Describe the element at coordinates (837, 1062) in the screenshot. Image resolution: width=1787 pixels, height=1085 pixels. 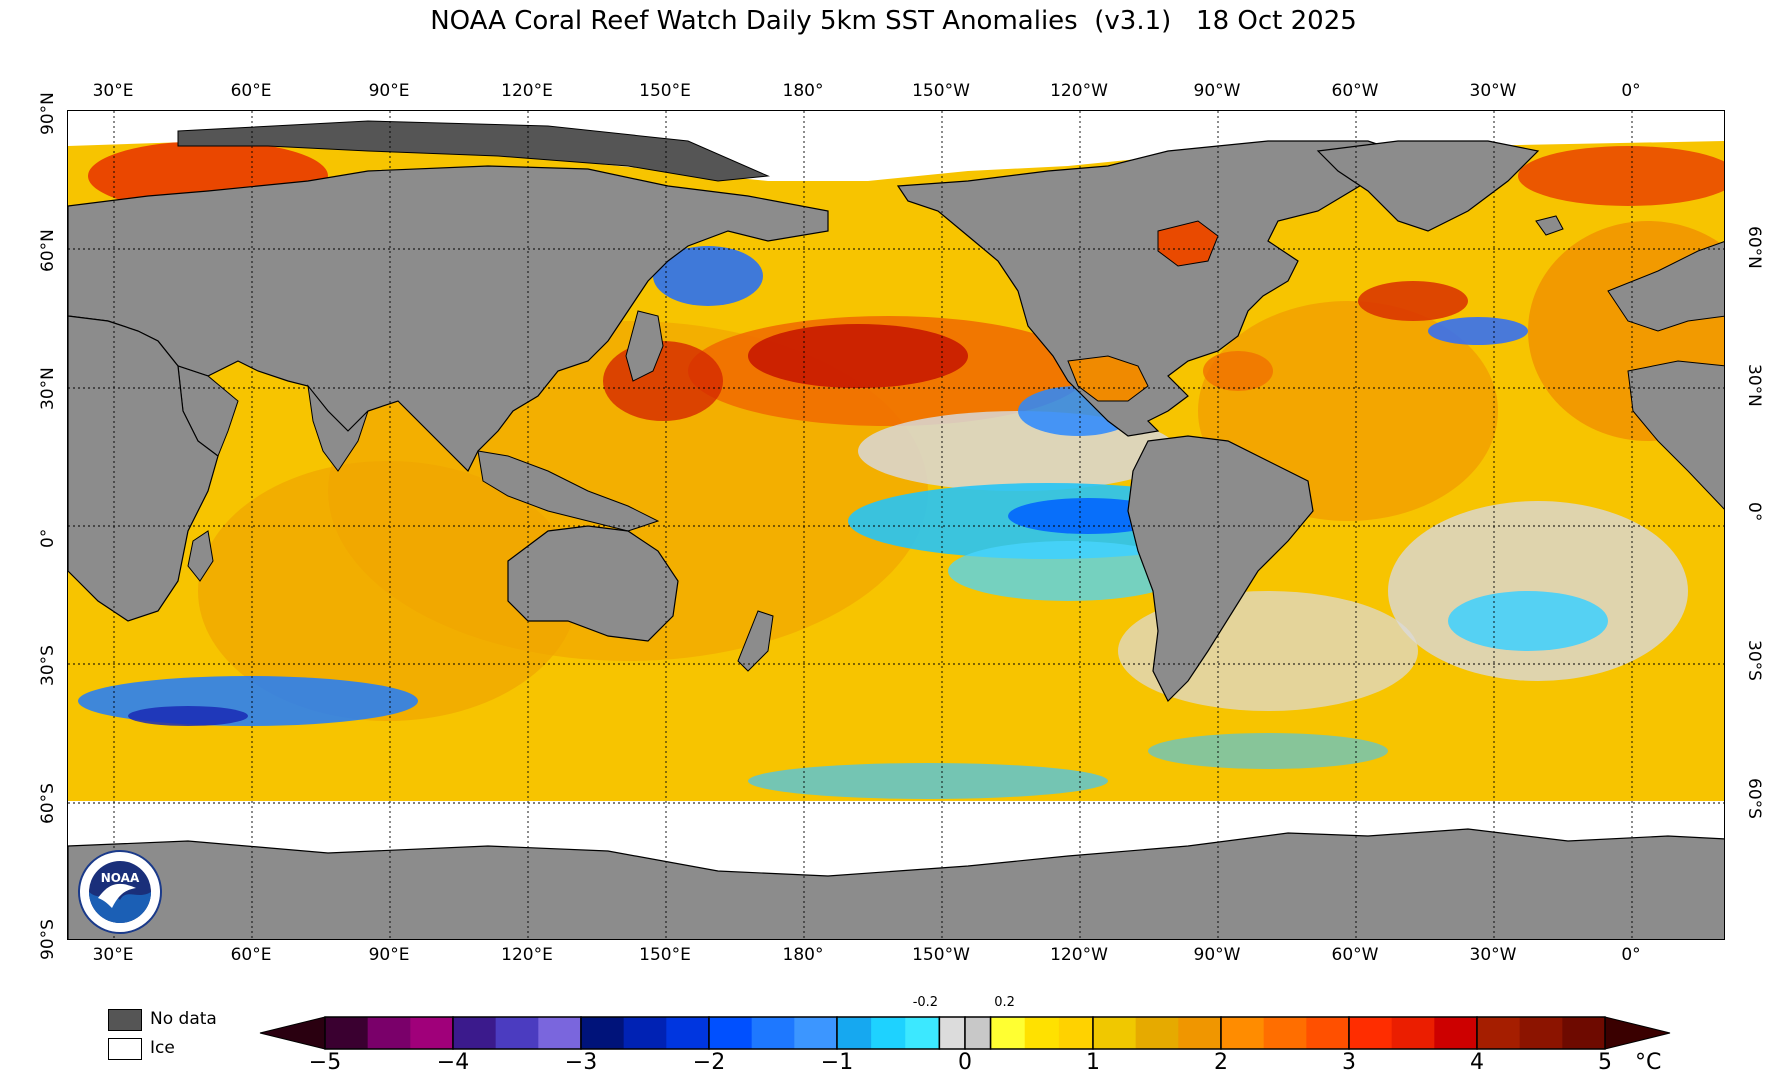
I see `colorbar-tick-label: −1` at that location.